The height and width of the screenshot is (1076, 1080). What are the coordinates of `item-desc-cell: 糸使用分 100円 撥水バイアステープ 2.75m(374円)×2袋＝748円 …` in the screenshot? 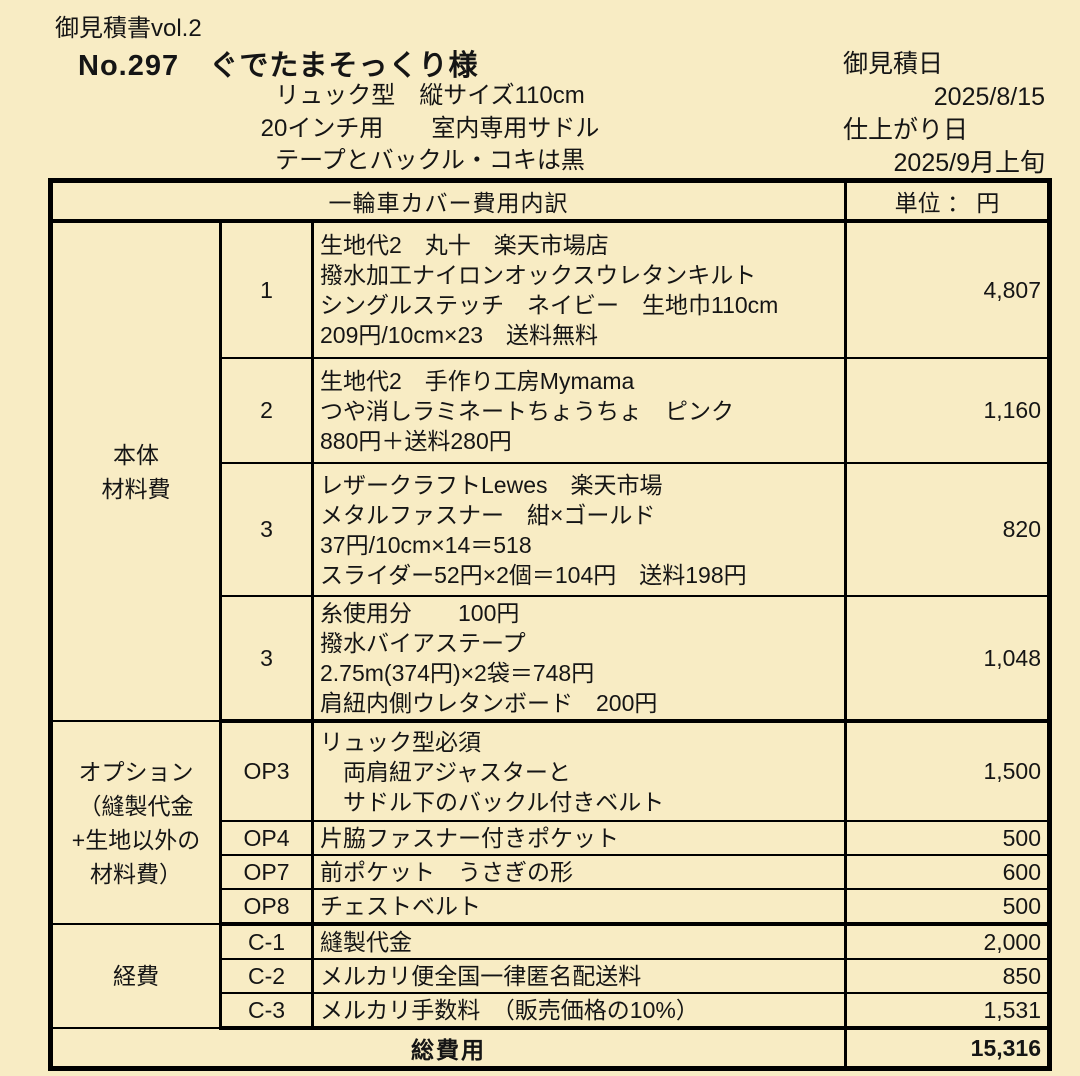 It's located at (579, 659).